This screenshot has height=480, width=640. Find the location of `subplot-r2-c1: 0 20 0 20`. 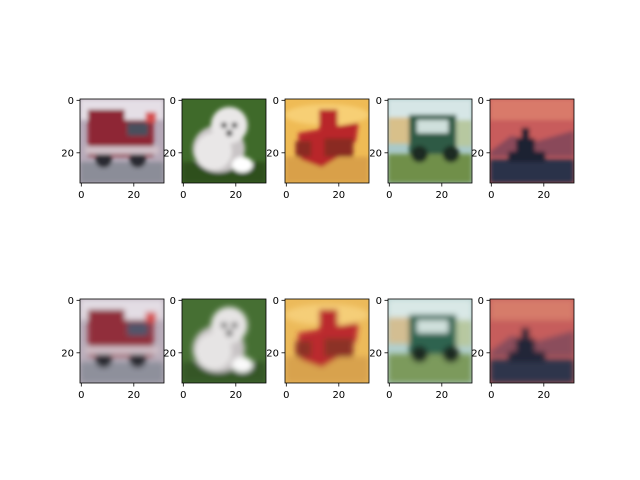

subplot-r2-c1: 0 20 0 20 is located at coordinates (113, 348).